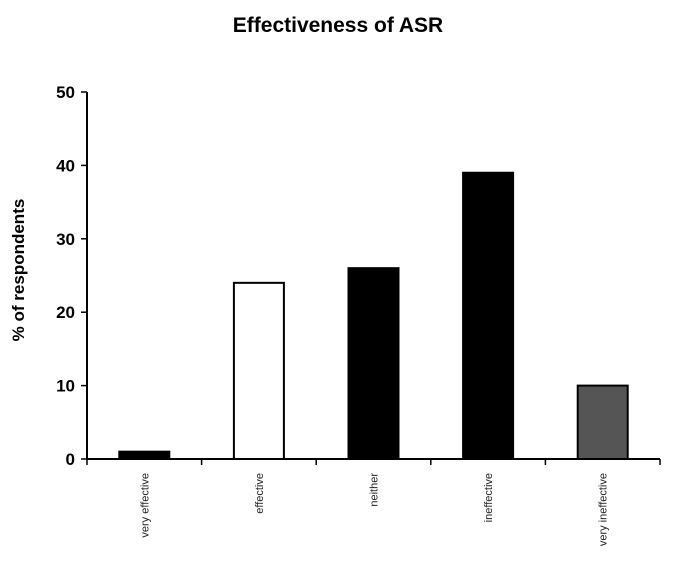  I want to click on x-category-label: very effective, so click(145, 505).